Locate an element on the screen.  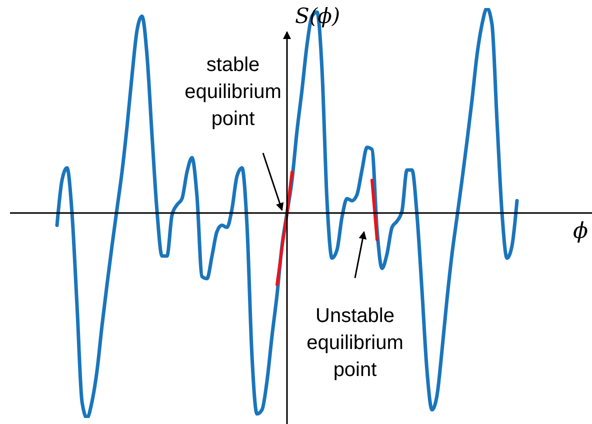
x-axis-title: ϕ is located at coordinates (580, 231).